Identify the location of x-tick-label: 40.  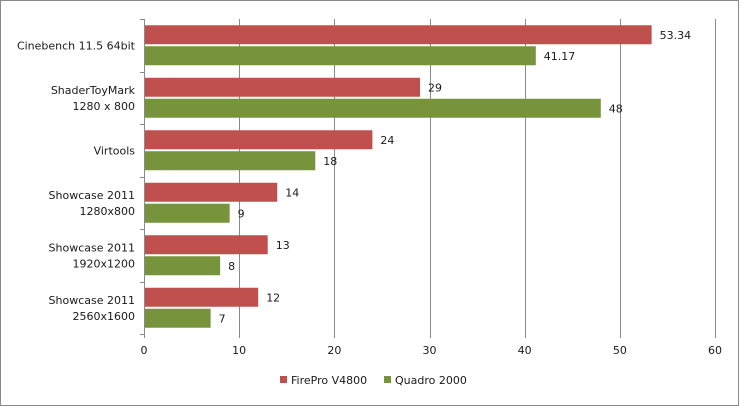
(525, 350).